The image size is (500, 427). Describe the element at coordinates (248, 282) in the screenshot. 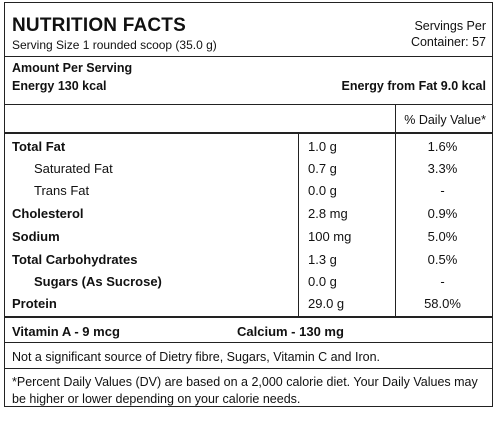

I see `table-row: Sugars (As Sucrose) 0.0 g -` at that location.